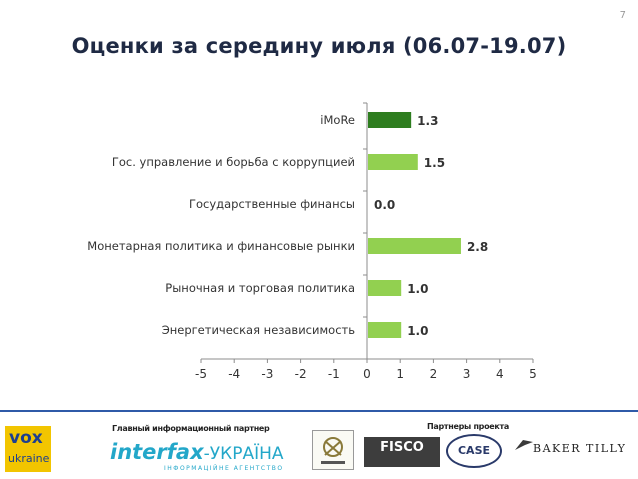  Describe the element at coordinates (234, 374) in the screenshot. I see `x-tick-label: -4` at that location.